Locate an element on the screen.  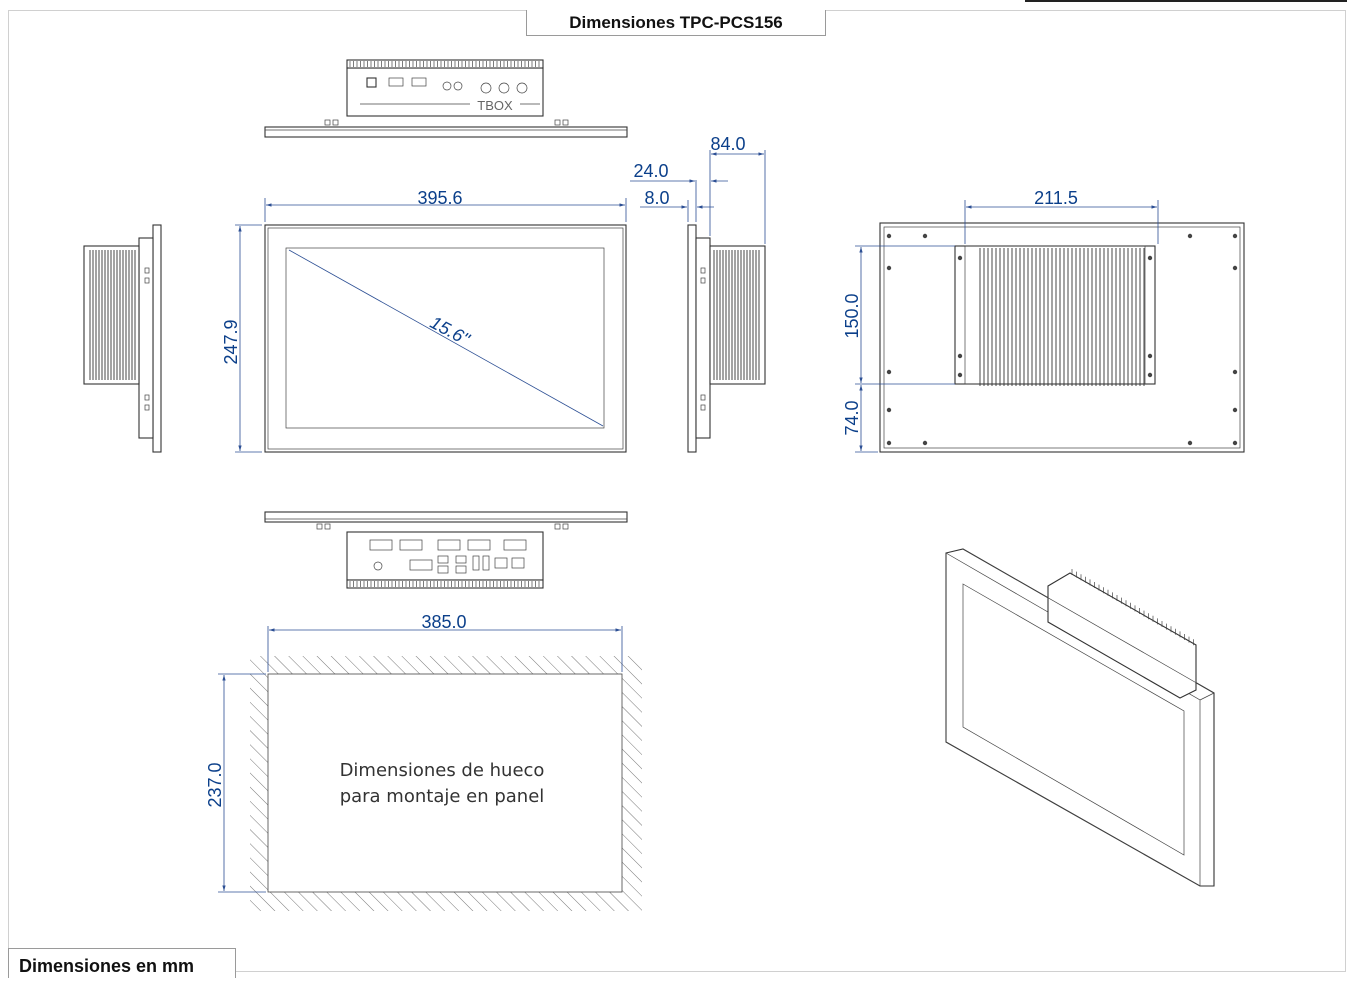
front-bezel is located at coordinates (445, 338).